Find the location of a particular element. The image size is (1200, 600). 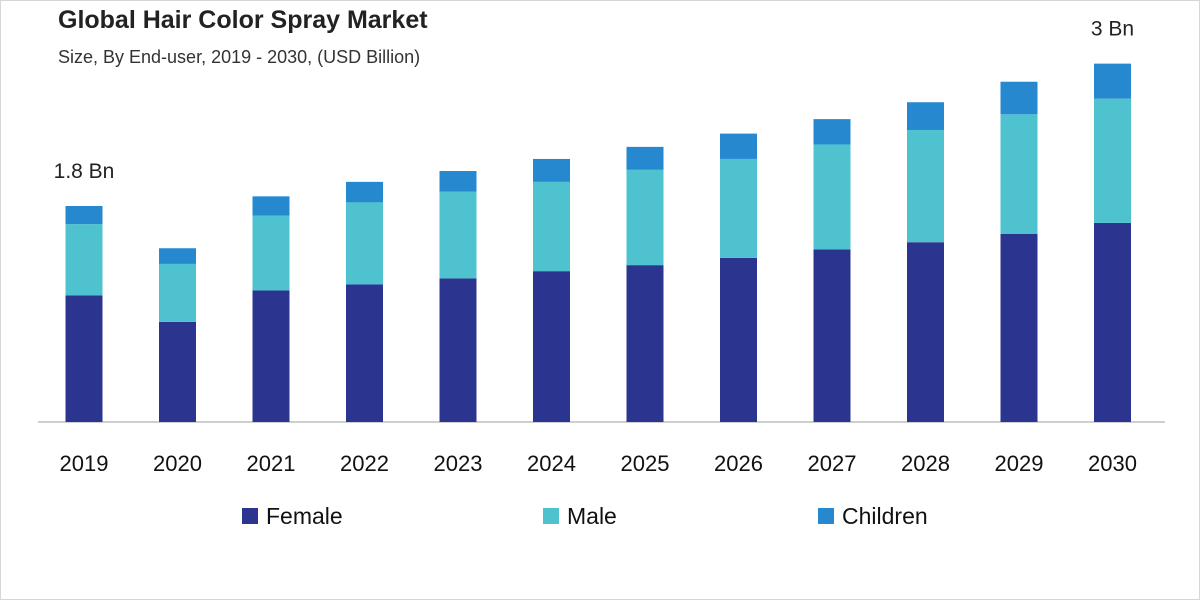

bar-female-2022 is located at coordinates (364, 353).